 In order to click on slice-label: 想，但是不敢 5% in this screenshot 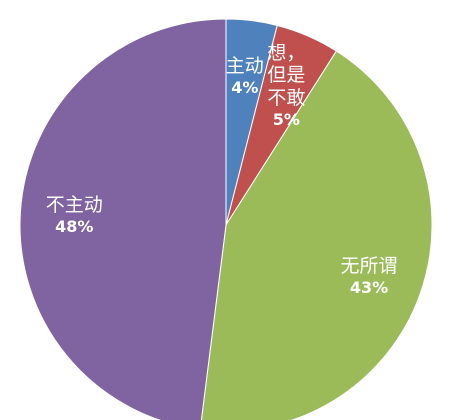, I will do `click(286, 86)`.